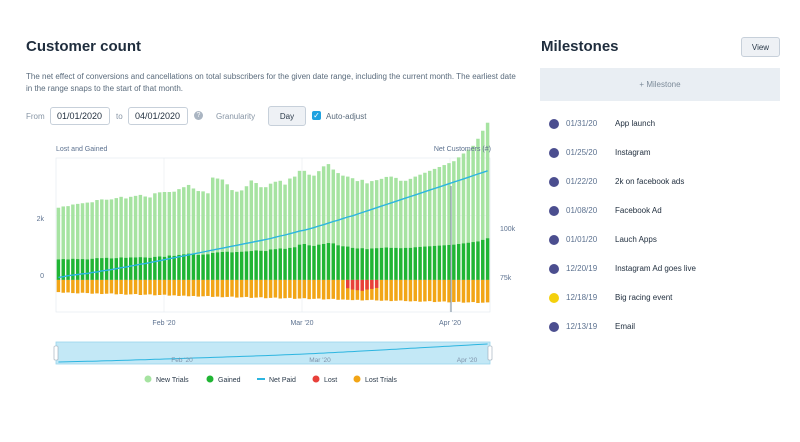 This screenshot has height=442, width=800. I want to click on lost-bar, so click(357, 285).